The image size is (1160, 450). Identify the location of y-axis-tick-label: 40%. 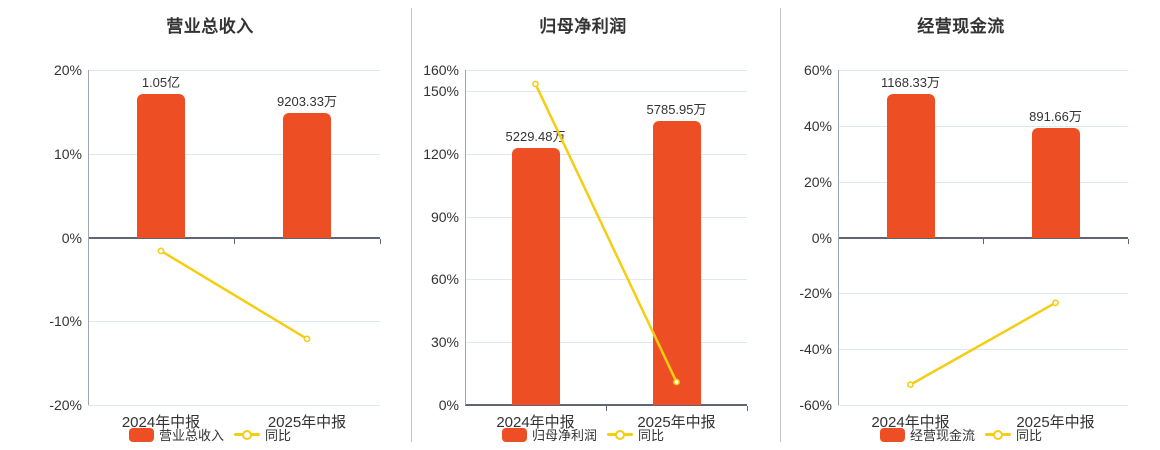
(817, 126).